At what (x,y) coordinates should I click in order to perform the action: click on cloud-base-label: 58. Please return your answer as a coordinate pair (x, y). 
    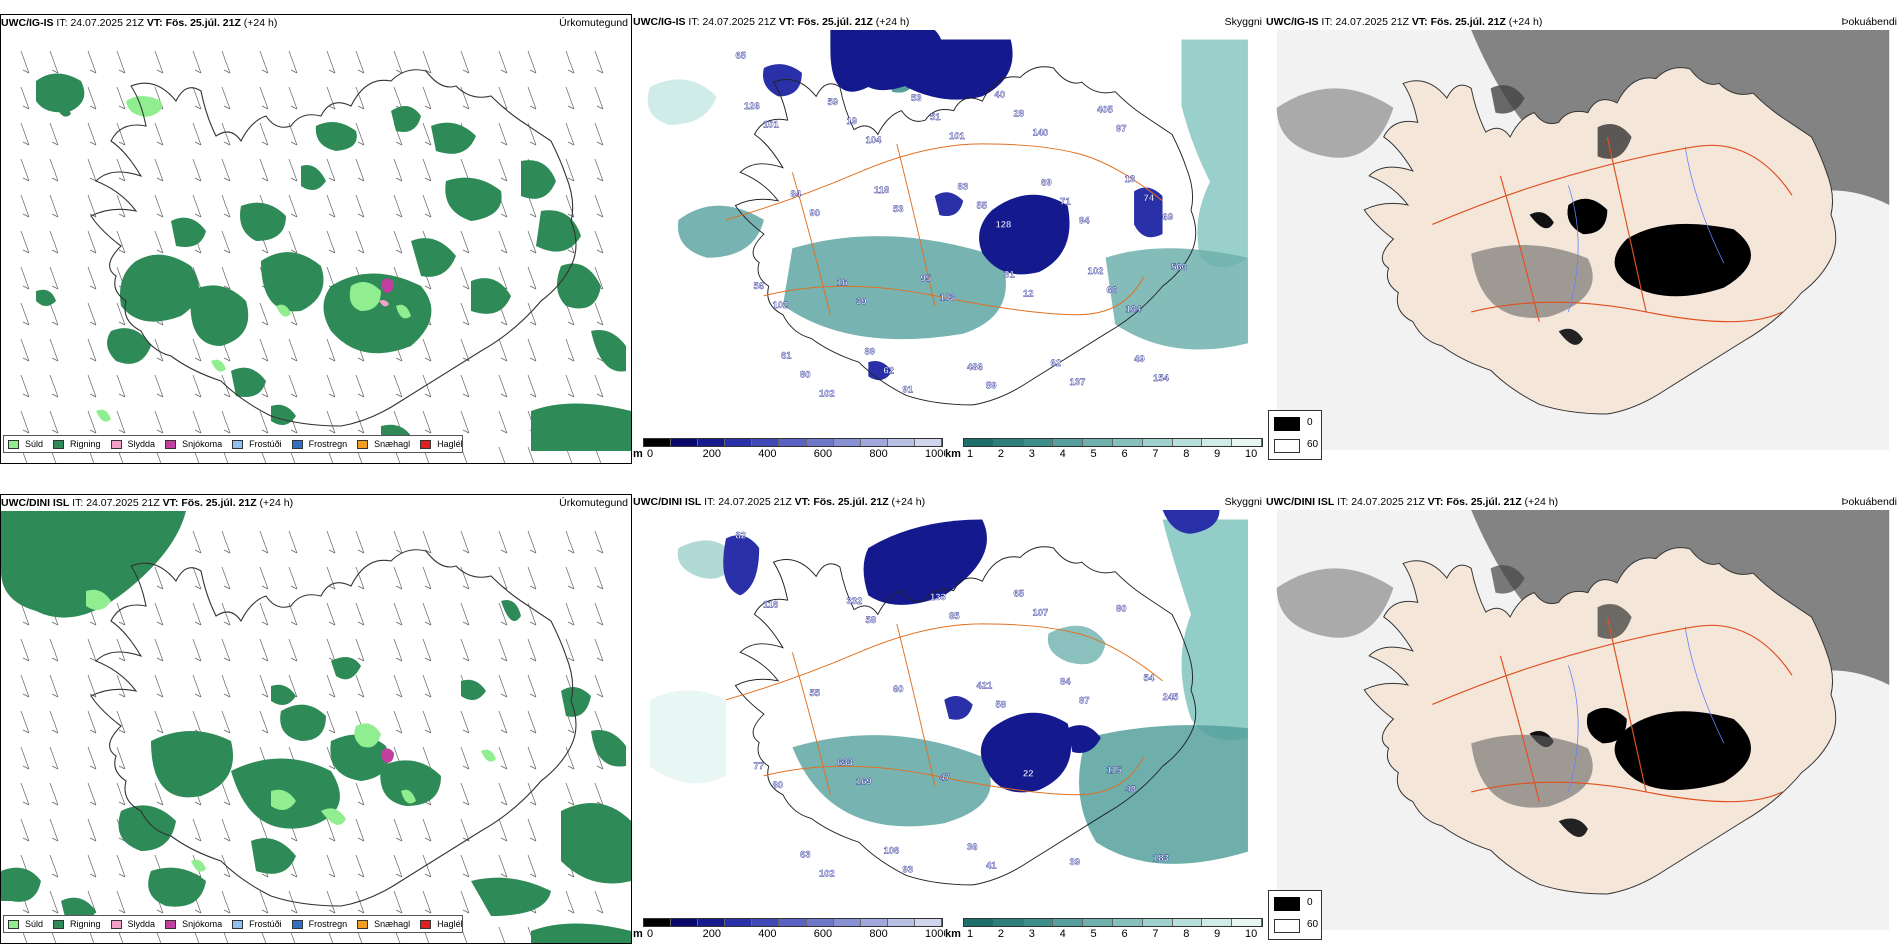
    Looking at the image, I should click on (870, 620).